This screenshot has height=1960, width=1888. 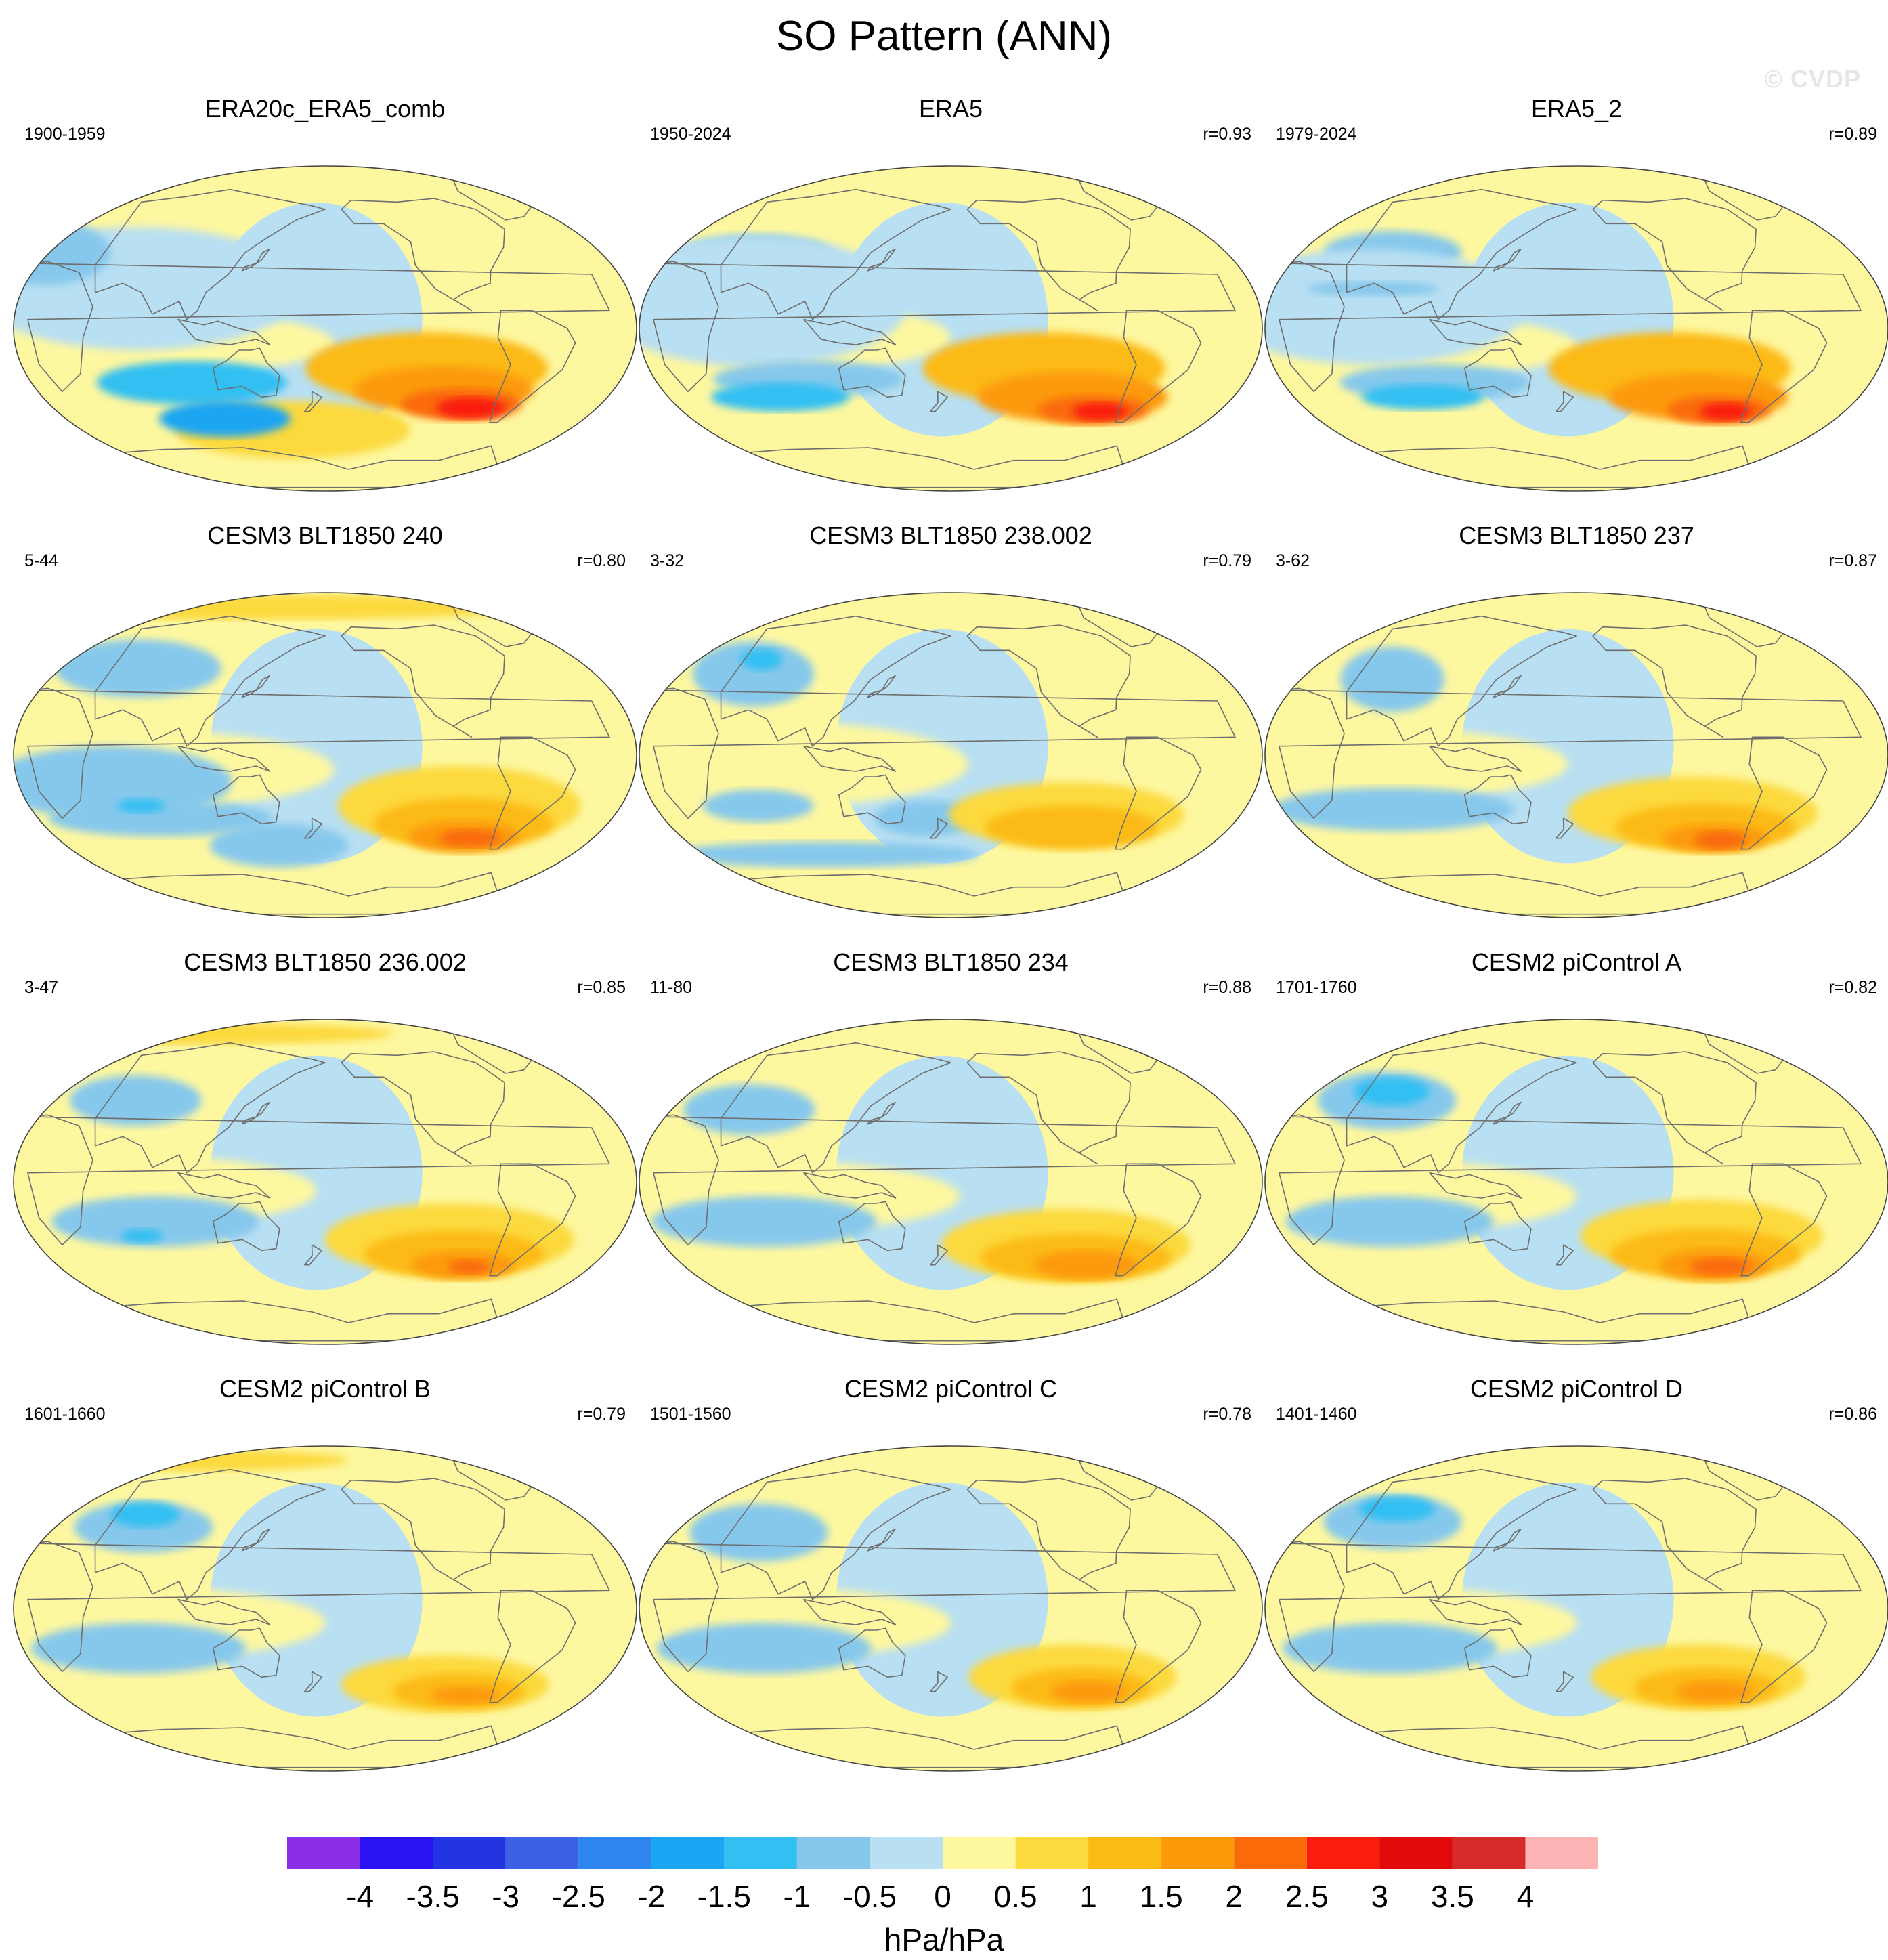 I want to click on map-panel-7: CESM3 BLT1850 236.002 3-47 r=0.85, so click(x=325, y=1161).